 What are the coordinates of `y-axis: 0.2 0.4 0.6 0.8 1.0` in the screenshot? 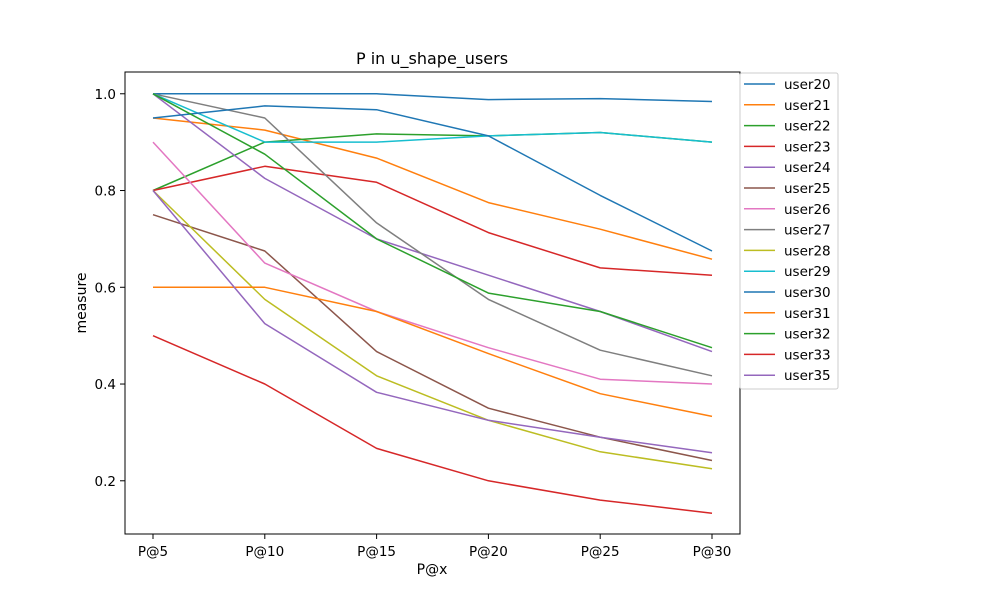 It's located at (110, 288).